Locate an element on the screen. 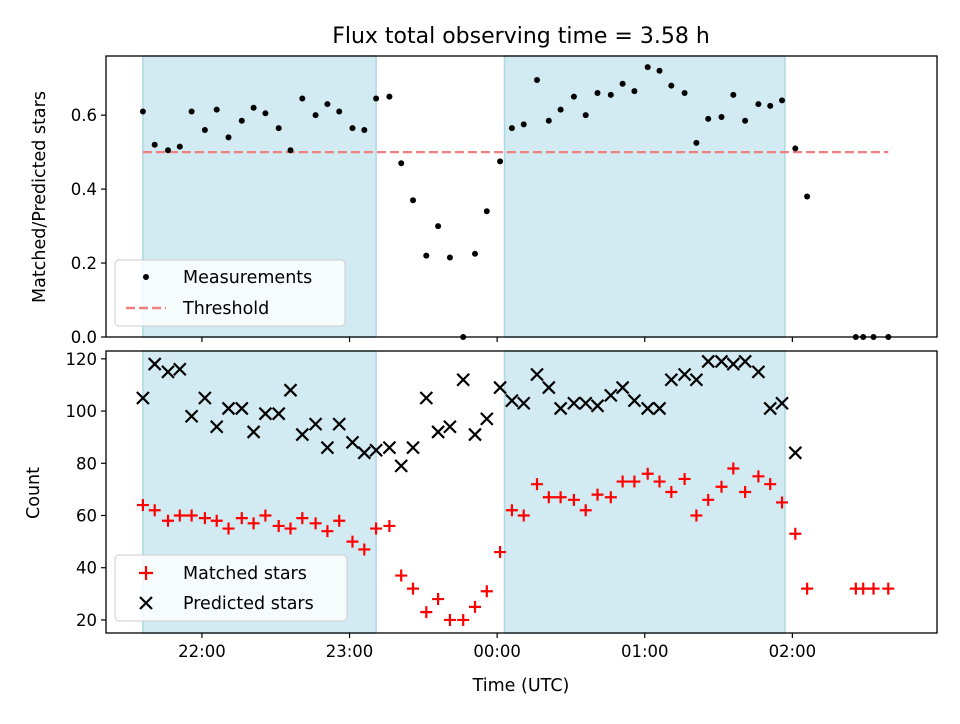  legend-measurements-label: Measurements is located at coordinates (247, 278).